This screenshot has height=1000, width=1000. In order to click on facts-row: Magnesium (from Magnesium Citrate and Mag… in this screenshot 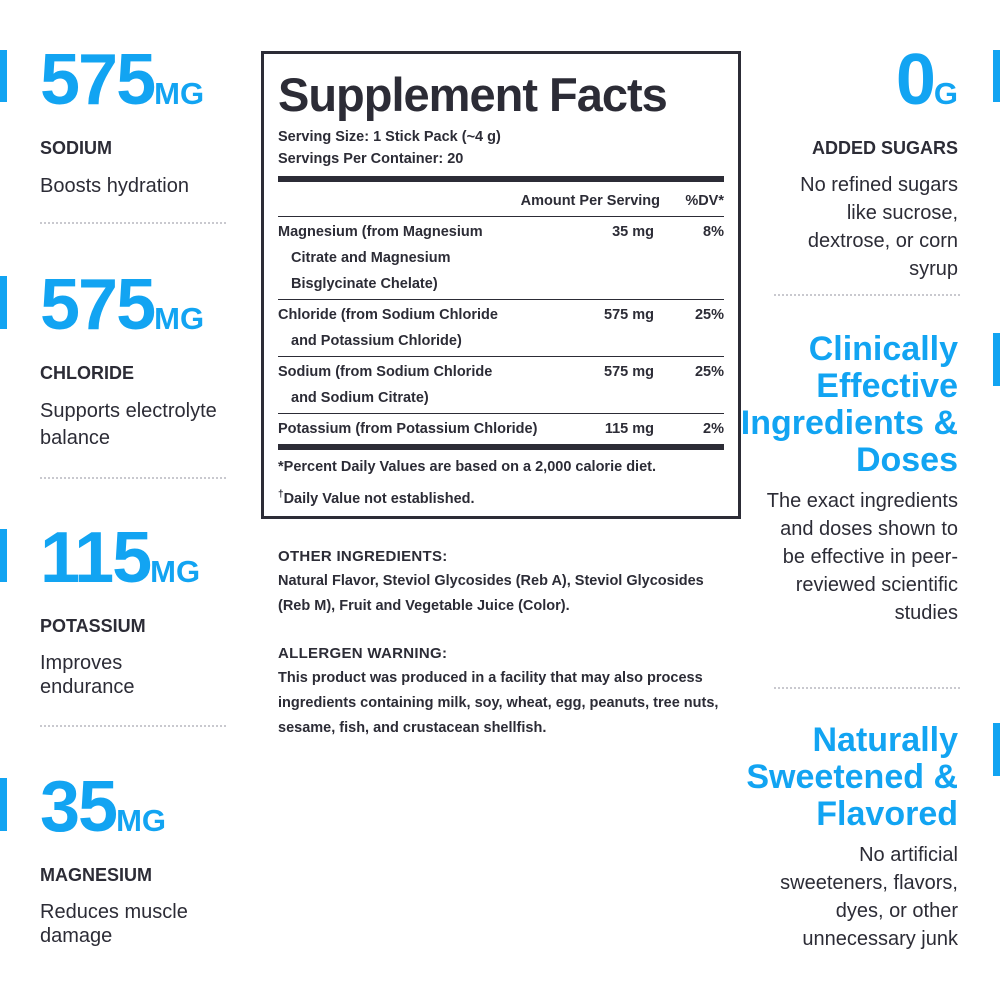, I will do `click(501, 257)`.